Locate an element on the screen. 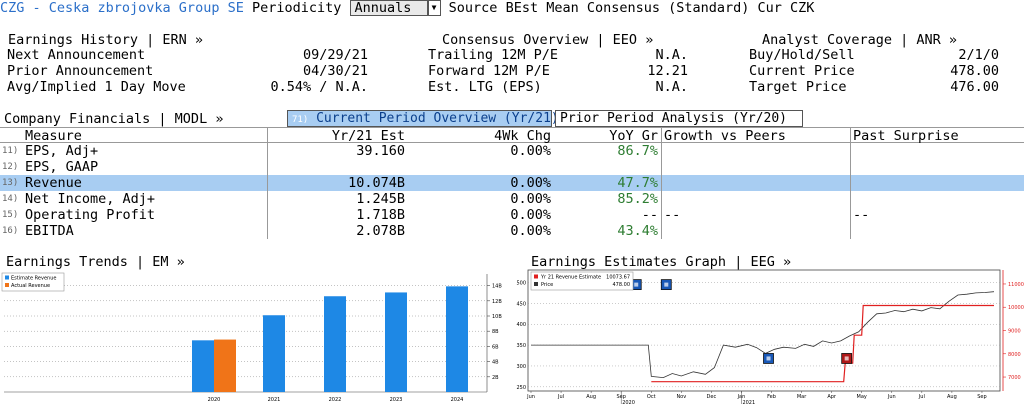 The height and width of the screenshot is (405, 1024). yr-est-cell: 1.245B is located at coordinates (380, 199).